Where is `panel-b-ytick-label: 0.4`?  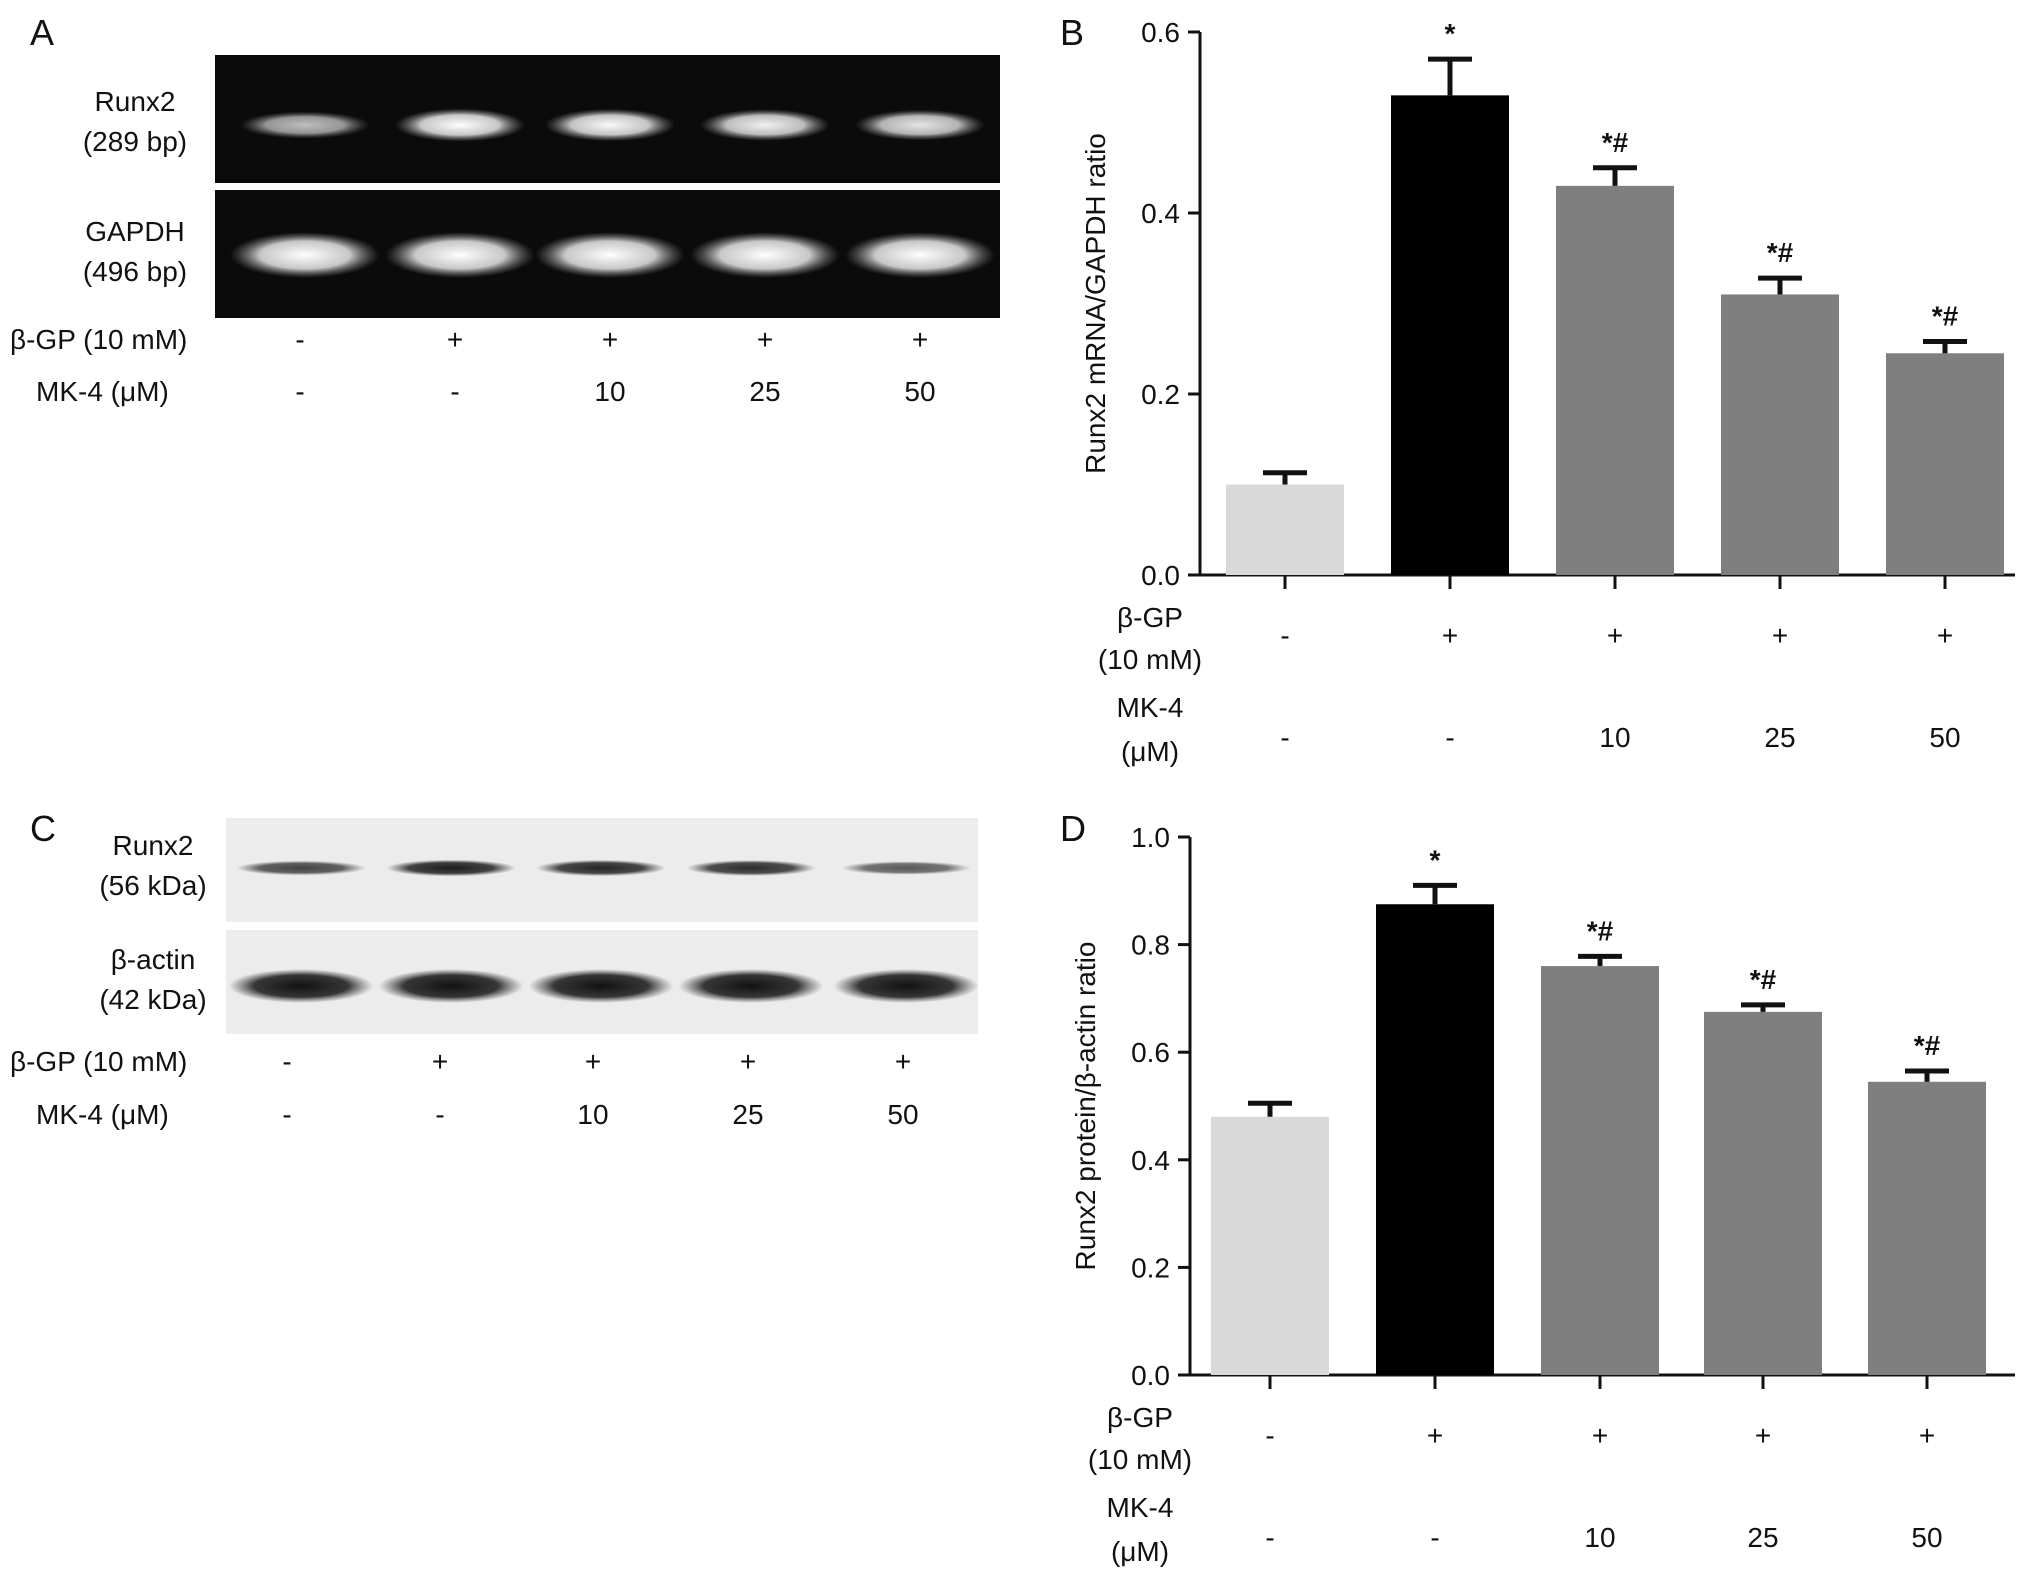
panel-b-ytick-label: 0.4 is located at coordinates (1160, 213).